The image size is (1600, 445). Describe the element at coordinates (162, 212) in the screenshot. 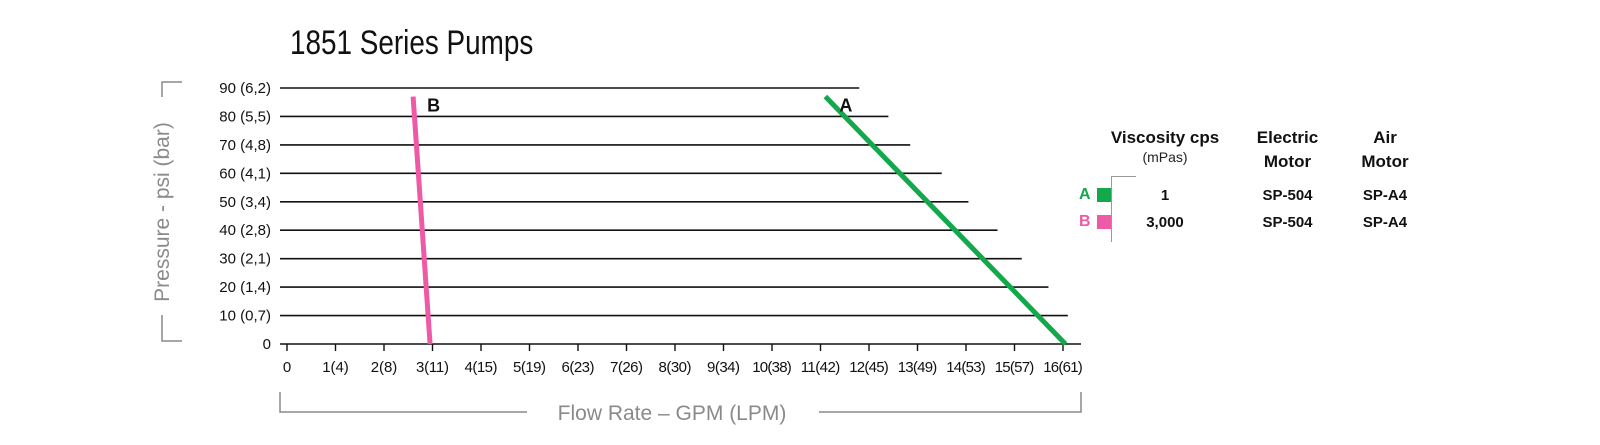

I see `y-axis-title: Pressure - psi (bar)` at that location.